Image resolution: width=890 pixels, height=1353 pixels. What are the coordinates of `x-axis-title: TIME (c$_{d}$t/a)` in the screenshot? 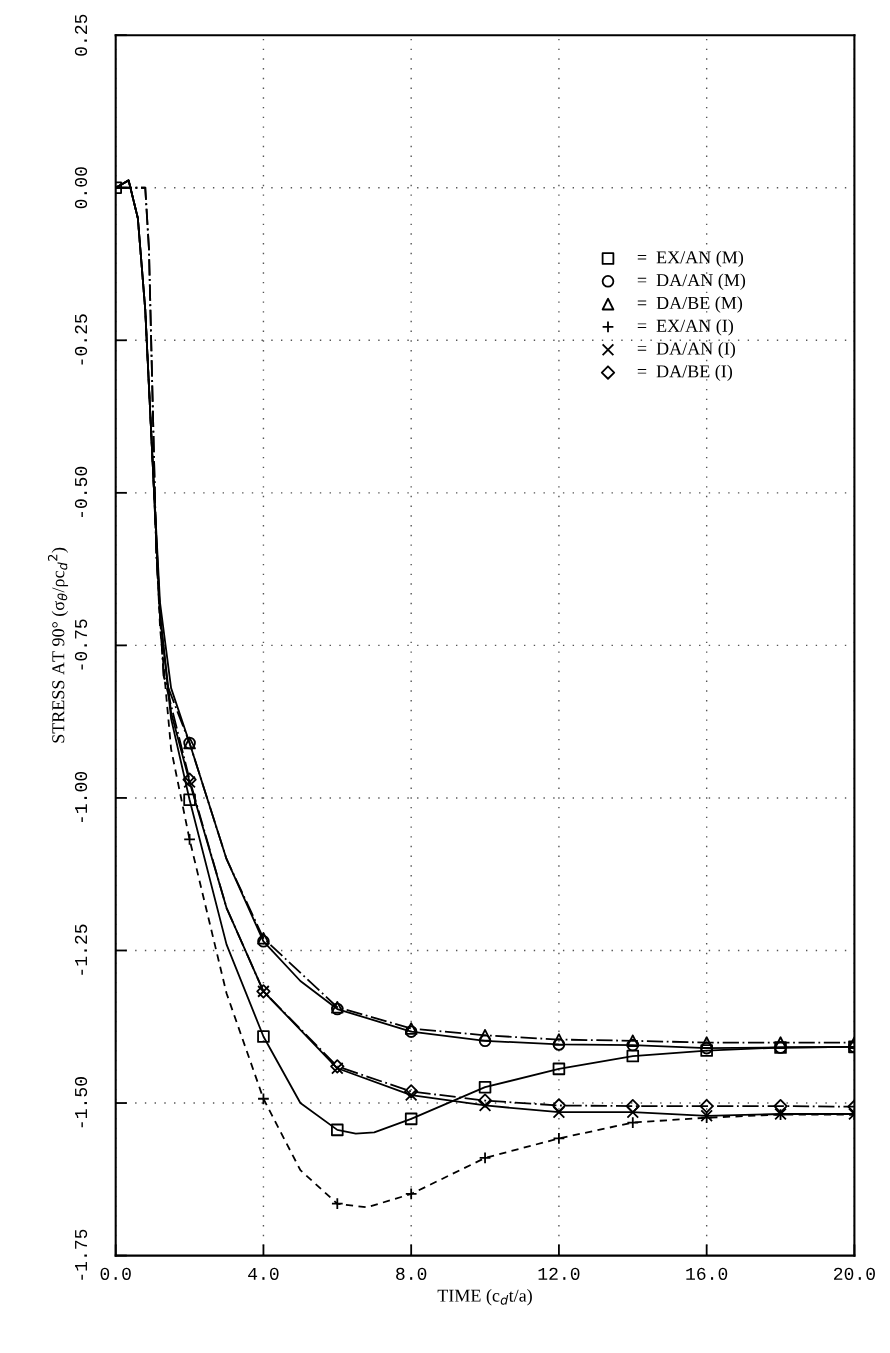 It's located at (484, 1297).